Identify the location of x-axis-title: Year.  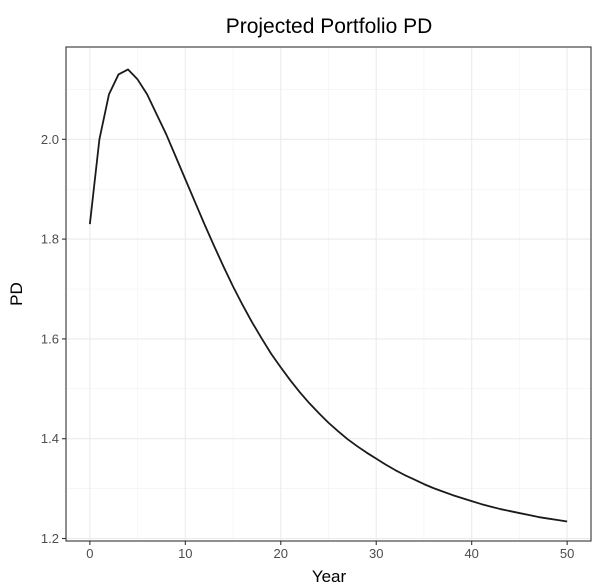
(329, 576).